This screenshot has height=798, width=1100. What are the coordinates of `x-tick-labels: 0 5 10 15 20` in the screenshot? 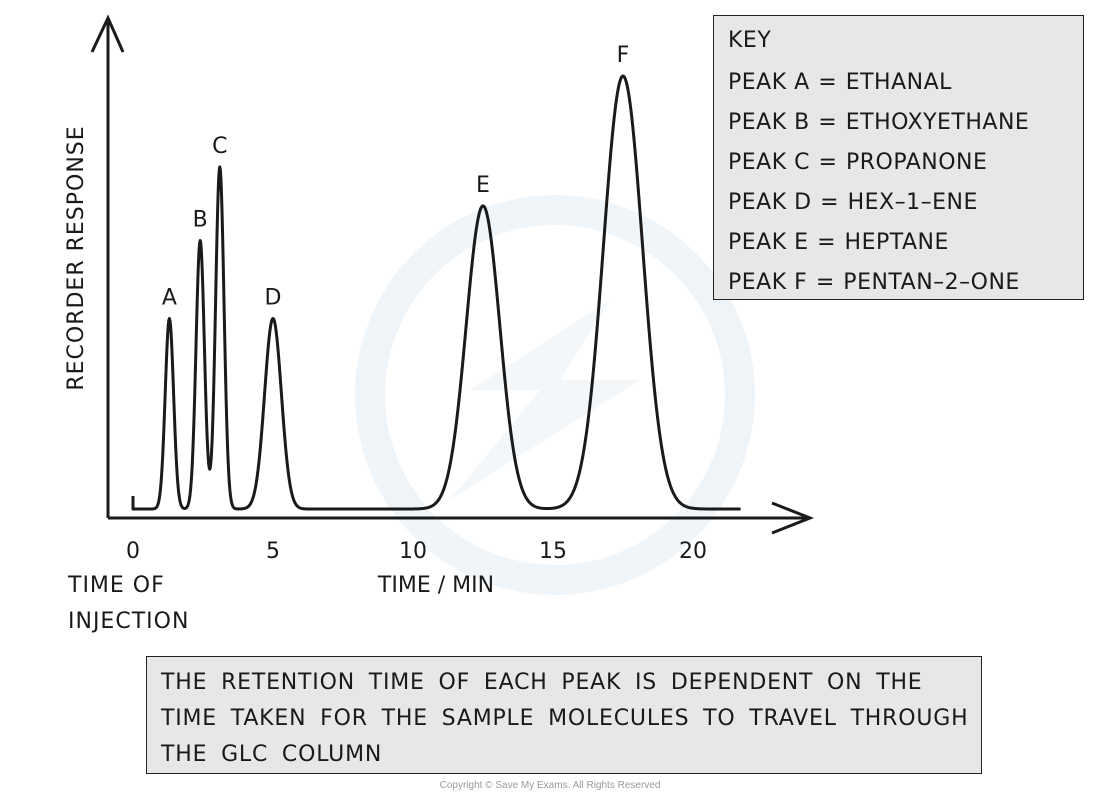 It's located at (416, 551).